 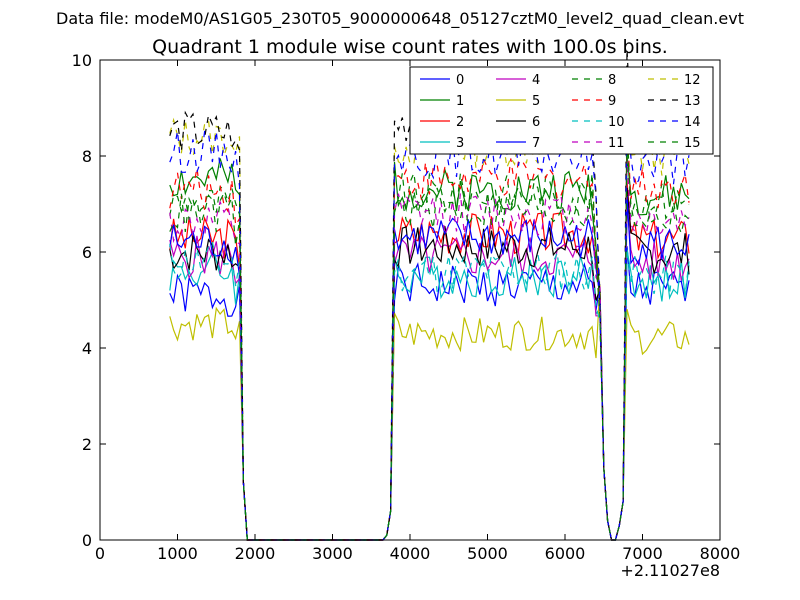 I want to click on legend-label-14: 14, so click(x=692, y=122).